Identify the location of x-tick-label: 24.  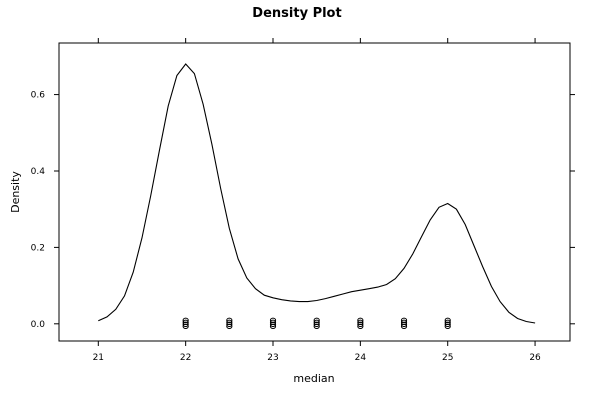
(361, 358).